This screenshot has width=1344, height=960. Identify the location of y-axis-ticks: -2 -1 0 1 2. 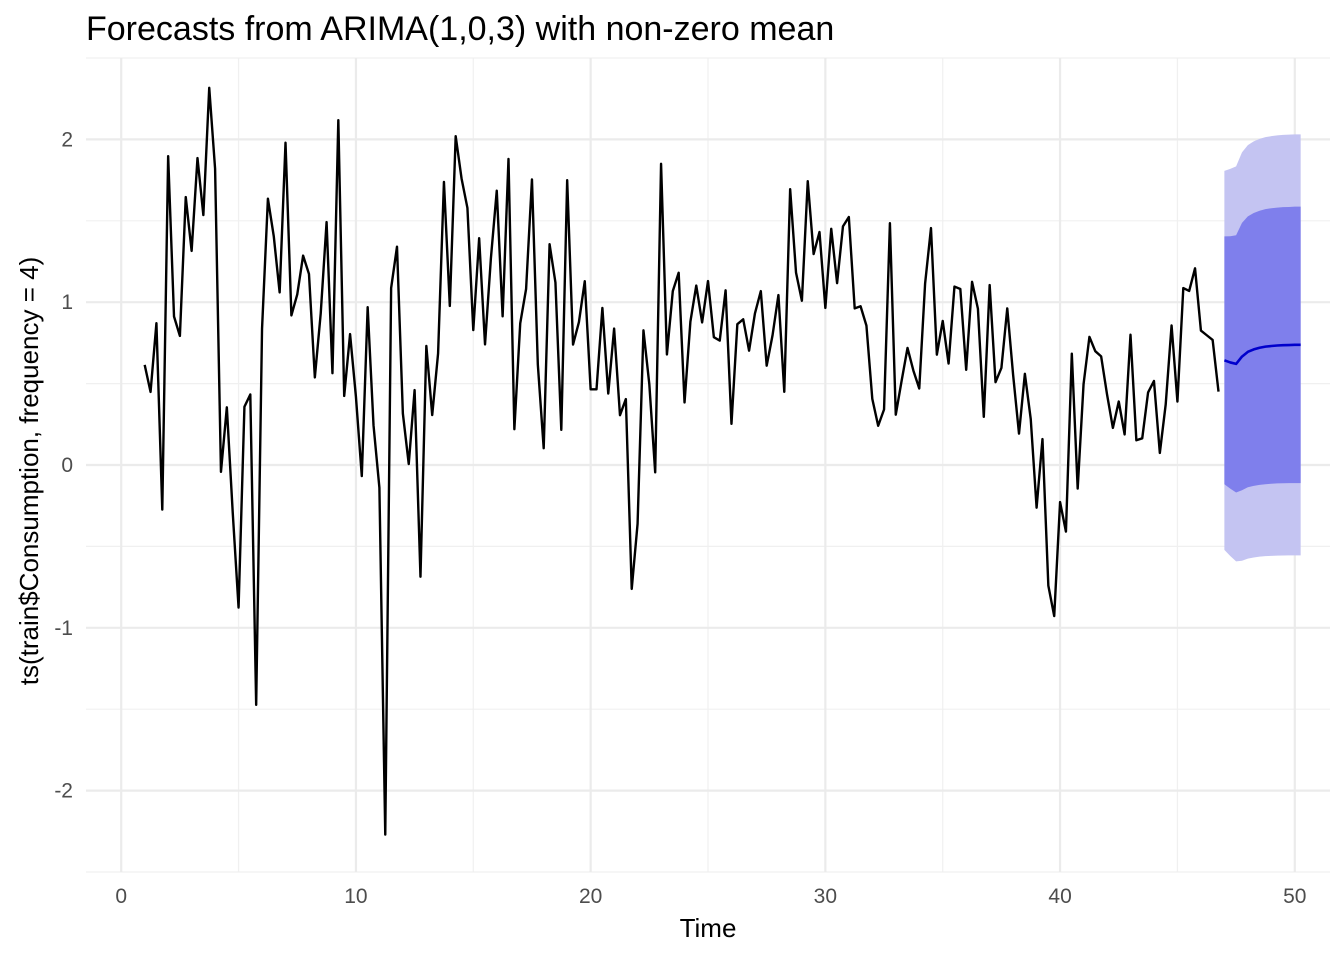
(63, 465).